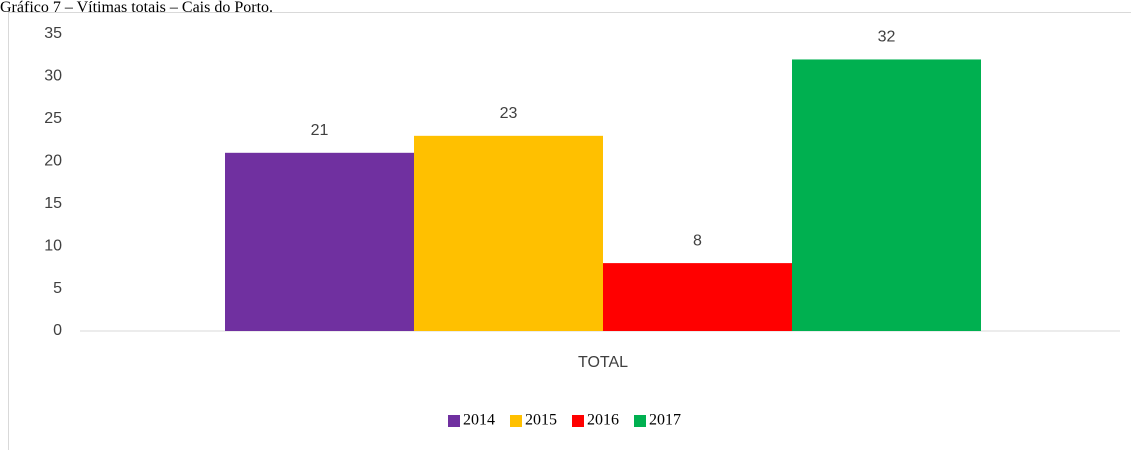 This screenshot has width=1131, height=450. Describe the element at coordinates (53, 203) in the screenshot. I see `y-tick-label: 15` at that location.